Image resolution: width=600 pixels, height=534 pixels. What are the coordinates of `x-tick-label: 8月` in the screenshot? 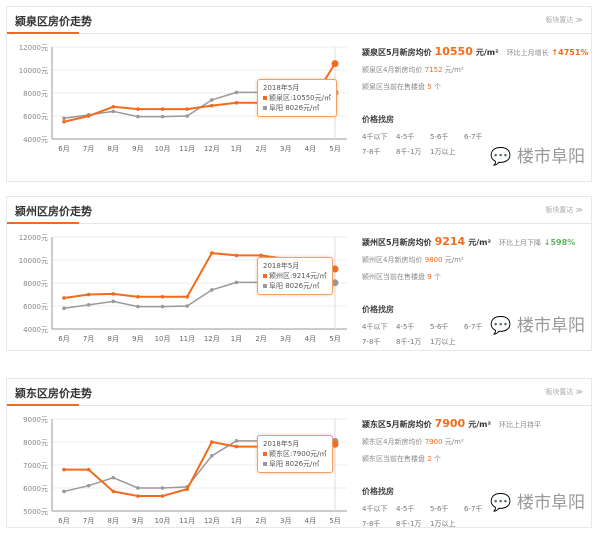 It's located at (113, 149).